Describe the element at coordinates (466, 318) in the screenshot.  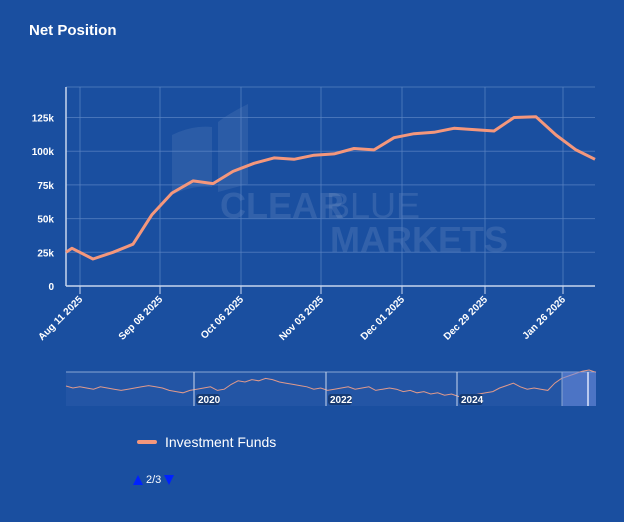
I see `x-axis-label: Dec 29 2025` at that location.